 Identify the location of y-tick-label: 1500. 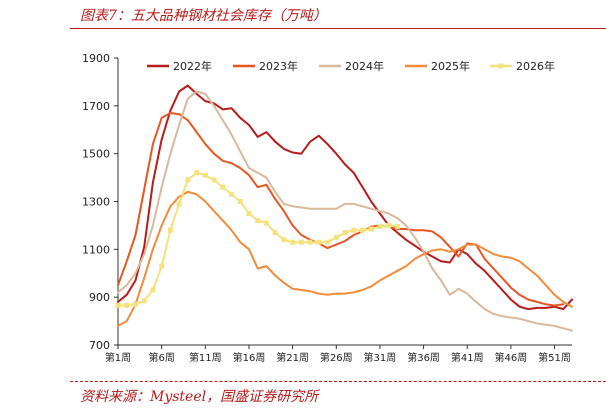
(96, 154).